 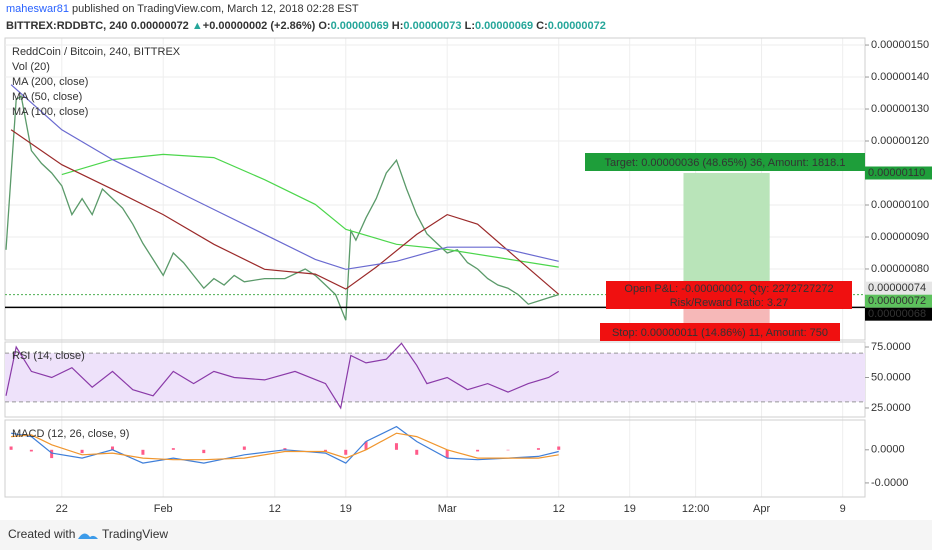 I want to click on y-tick-label: 0.00000080, so click(x=900, y=269).